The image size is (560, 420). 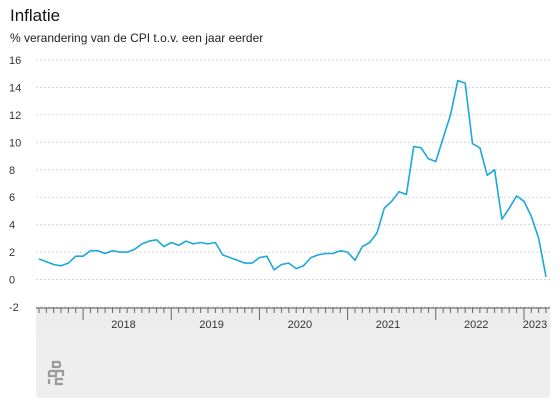 I want to click on x-axis: 2018 2019 2020 2021 2022 2023, so click(x=293, y=320).